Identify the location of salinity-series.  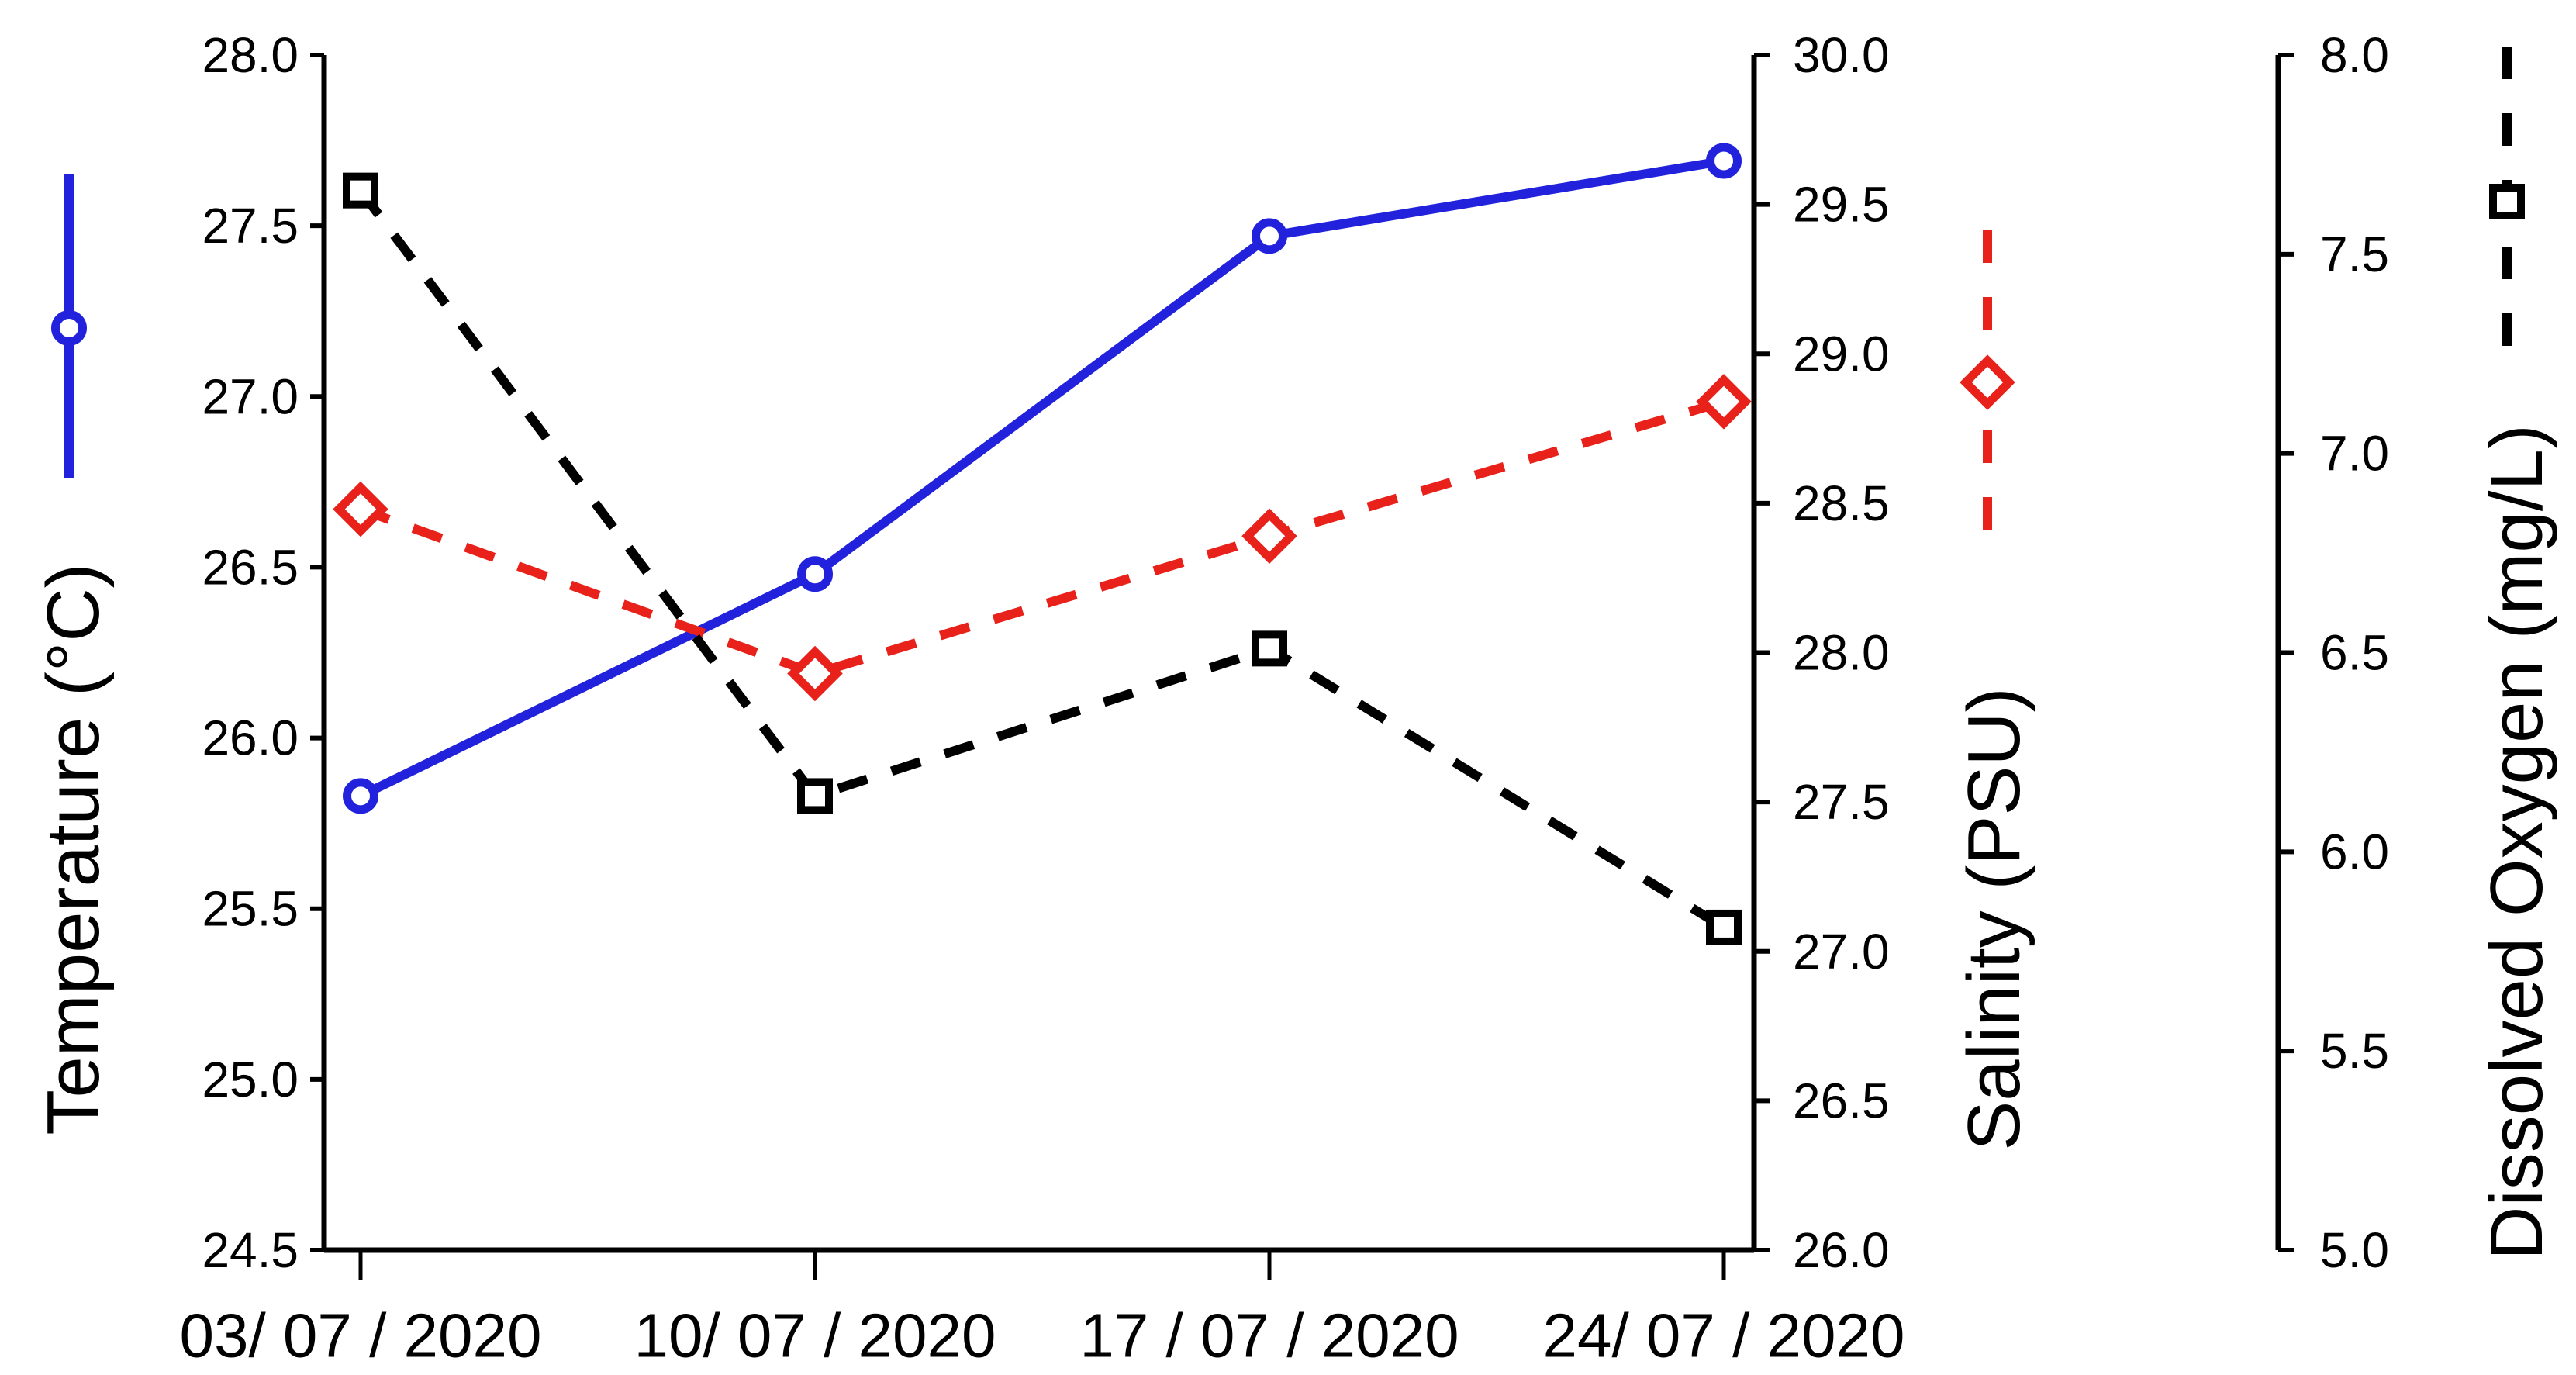
(1042, 538).